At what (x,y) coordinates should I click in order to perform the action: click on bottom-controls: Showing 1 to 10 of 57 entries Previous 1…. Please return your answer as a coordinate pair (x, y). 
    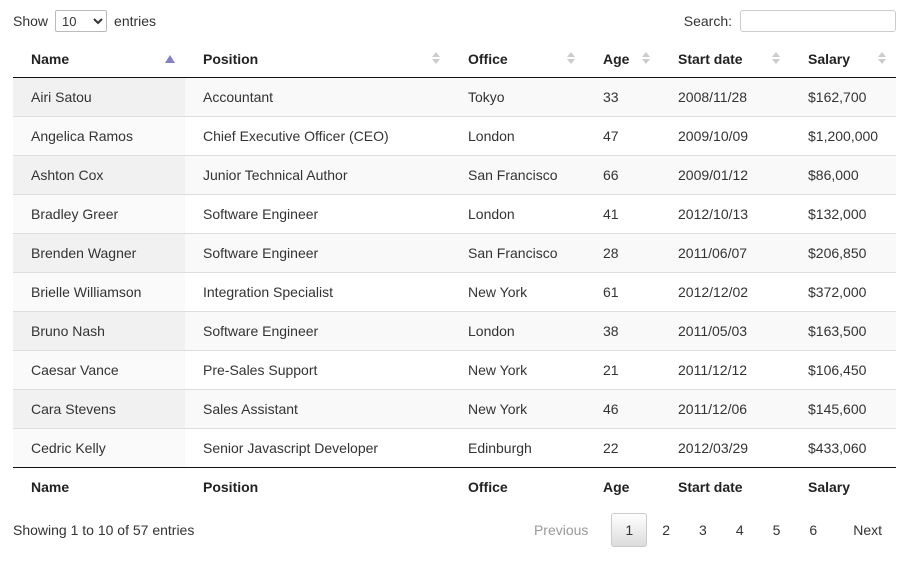
    Looking at the image, I should click on (454, 530).